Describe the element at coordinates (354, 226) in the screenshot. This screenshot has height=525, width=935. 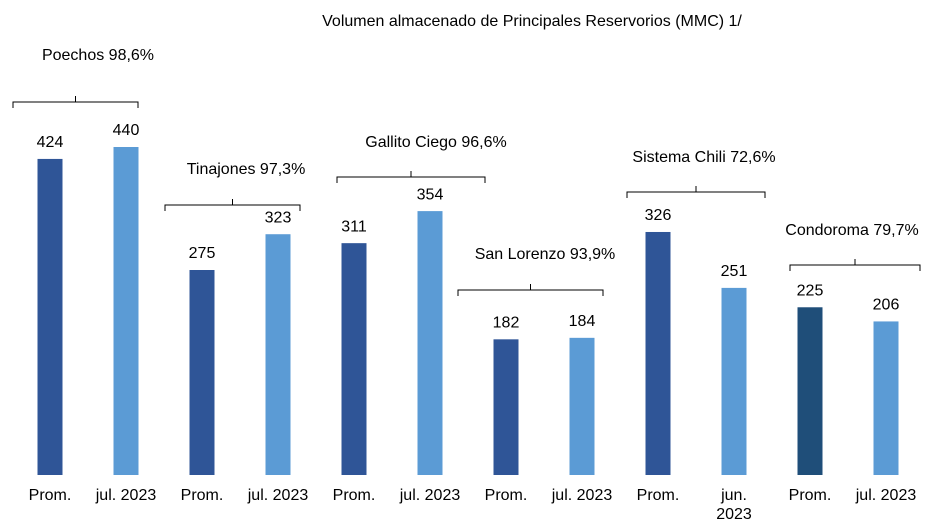
I see `value-label: 311` at that location.